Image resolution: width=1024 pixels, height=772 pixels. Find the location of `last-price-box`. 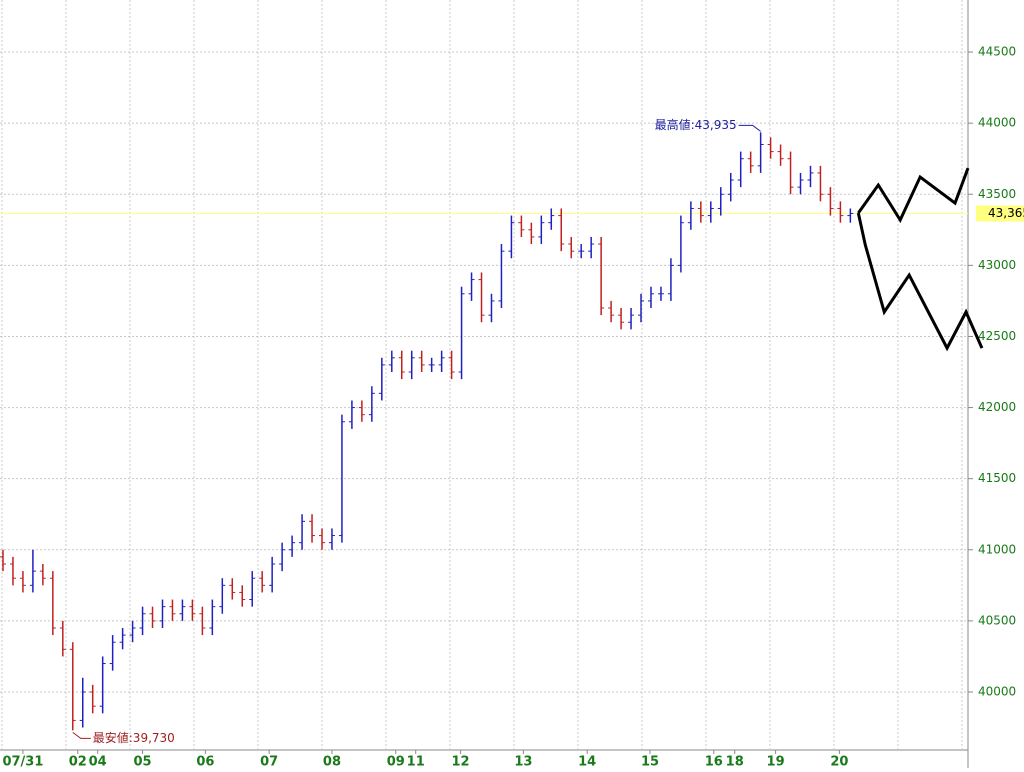

last-price-box is located at coordinates (1000, 213).